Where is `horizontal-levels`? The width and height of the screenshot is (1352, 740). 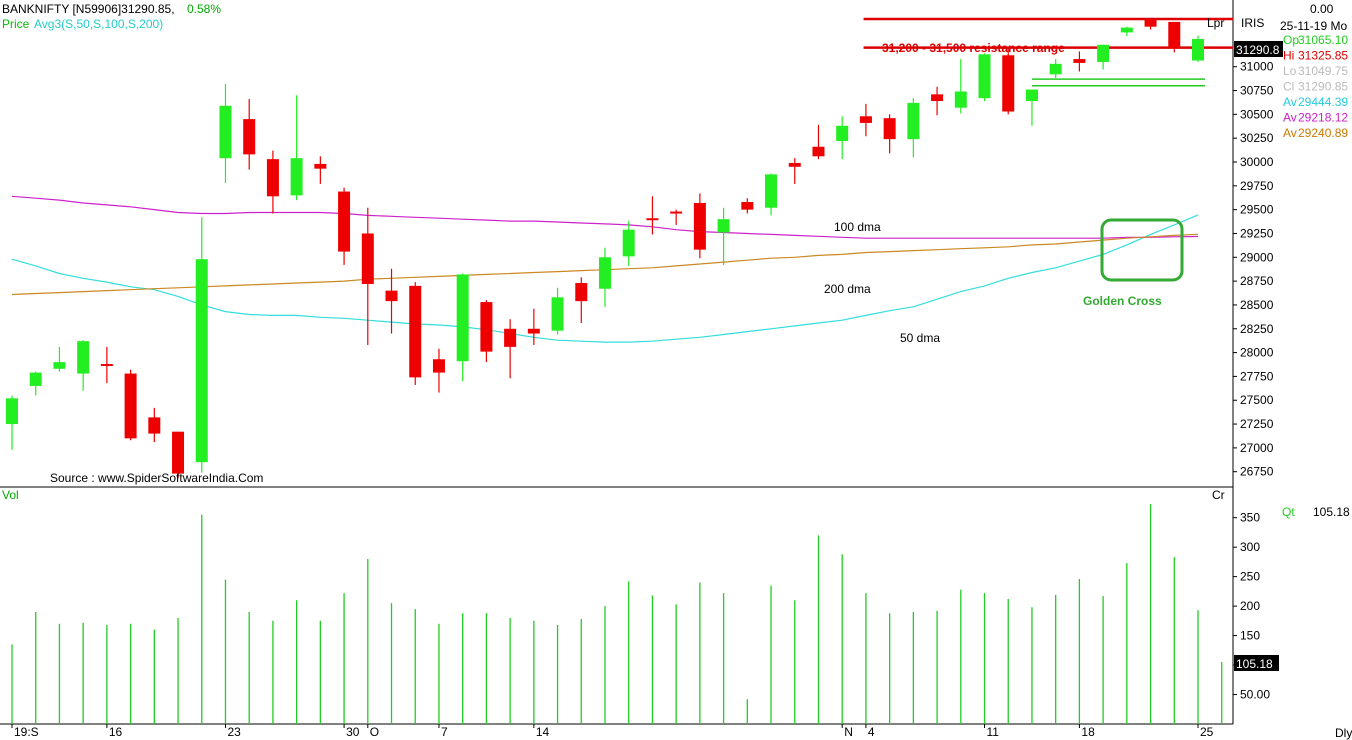 horizontal-levels is located at coordinates (1048, 52).